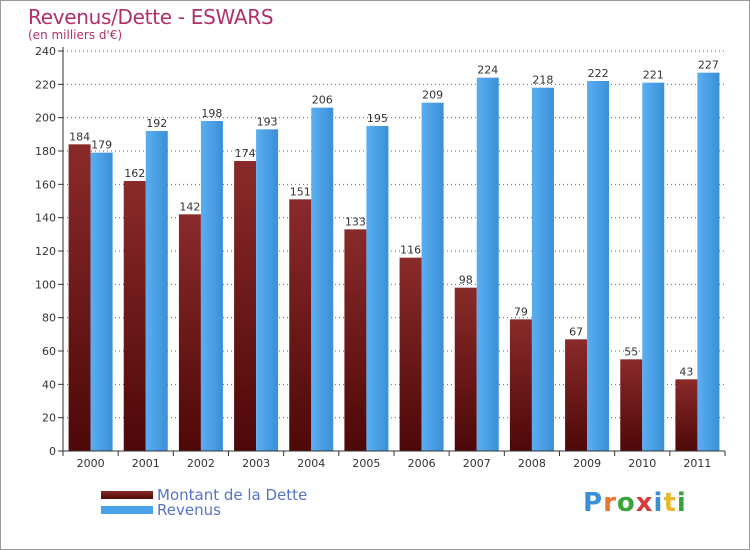 The height and width of the screenshot is (550, 750). I want to click on data-label-dette: 43, so click(686, 371).